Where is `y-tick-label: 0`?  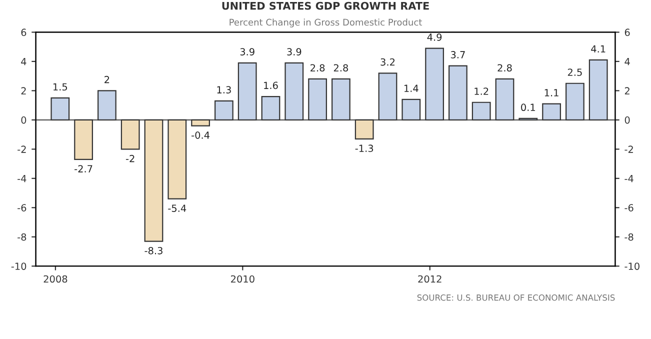 y-tick-label: 0 is located at coordinates (23, 120).